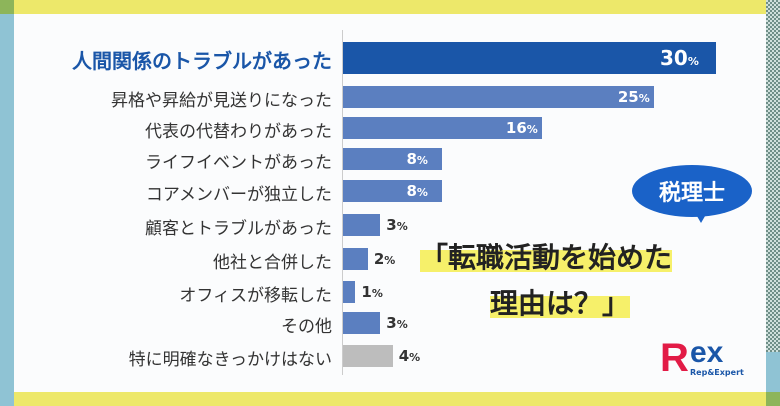 The width and height of the screenshot is (780, 406). I want to click on data-label: 1%, so click(372, 292).